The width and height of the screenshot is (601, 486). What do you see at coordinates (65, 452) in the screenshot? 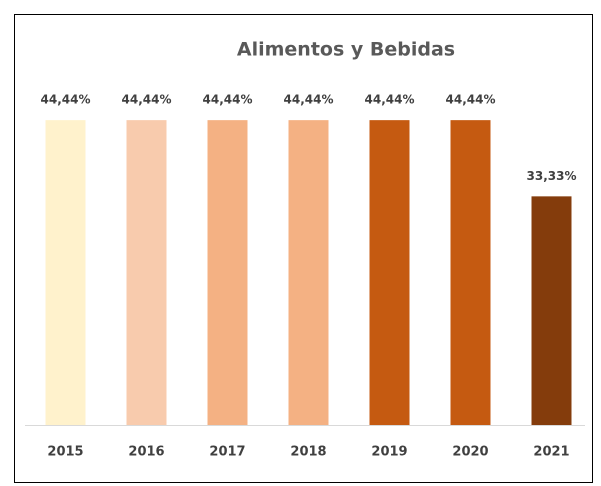
I see `x-tick-label: 2015` at bounding box center [65, 452].